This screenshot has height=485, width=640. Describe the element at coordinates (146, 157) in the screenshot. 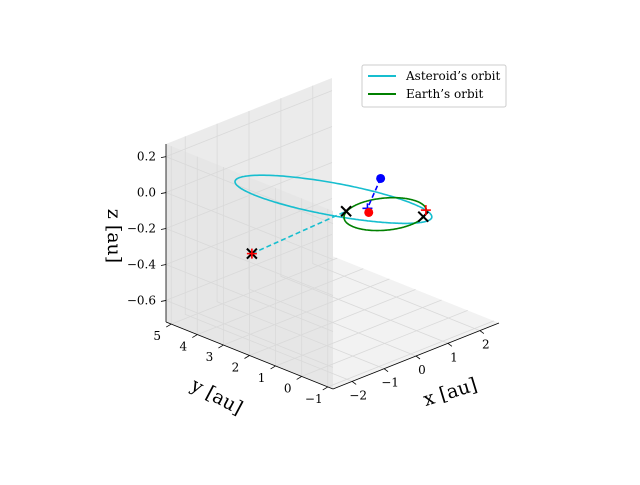

I see `z-tick-label: 0.2` at that location.